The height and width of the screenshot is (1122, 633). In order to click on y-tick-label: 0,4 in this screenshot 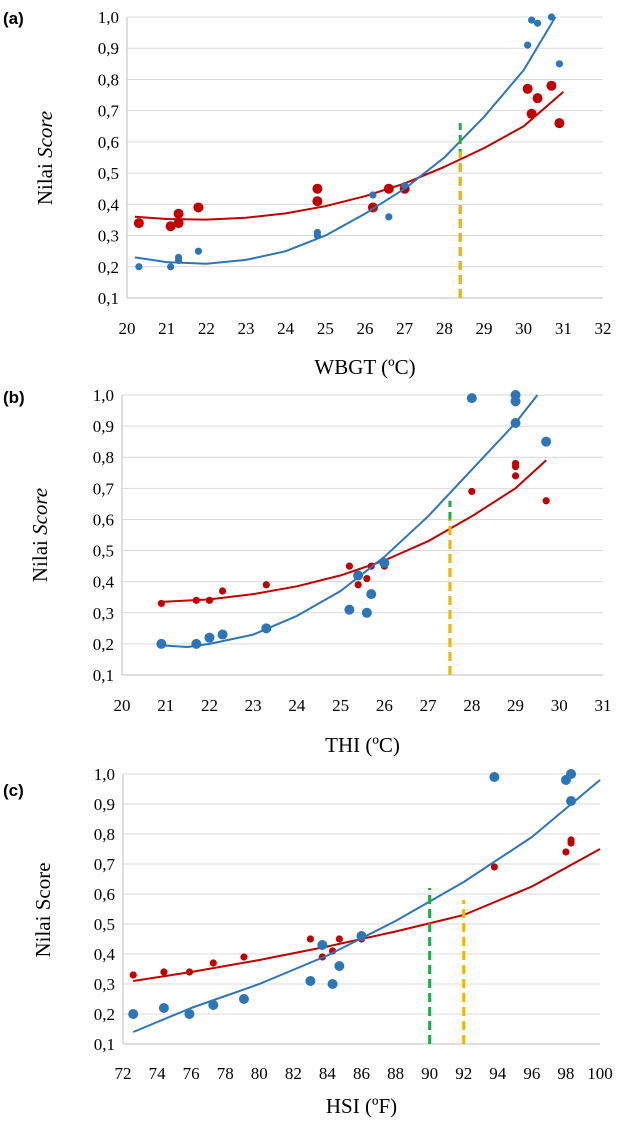, I will do `click(109, 204)`.